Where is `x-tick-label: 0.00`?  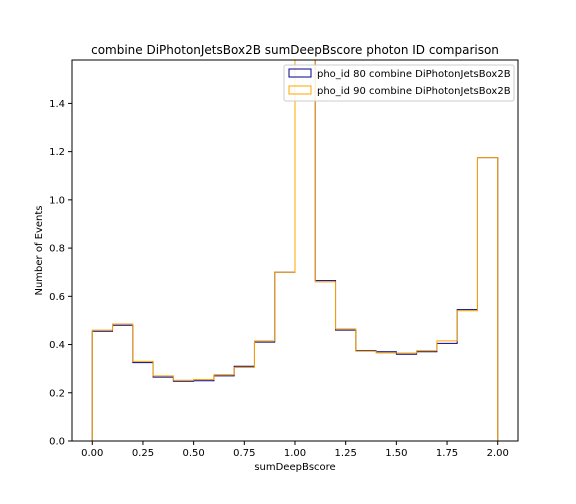
x-tick-label: 0.00 is located at coordinates (92, 453).